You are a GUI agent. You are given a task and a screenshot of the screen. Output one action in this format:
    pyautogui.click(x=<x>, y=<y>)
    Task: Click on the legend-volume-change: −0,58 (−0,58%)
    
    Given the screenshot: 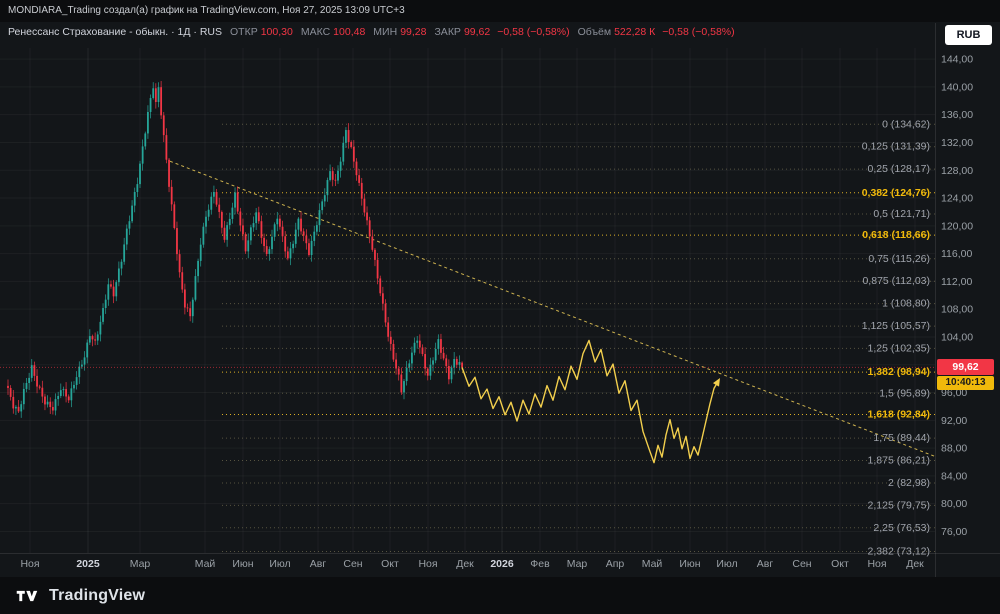 What is the action you would take?
    pyautogui.click(x=698, y=32)
    